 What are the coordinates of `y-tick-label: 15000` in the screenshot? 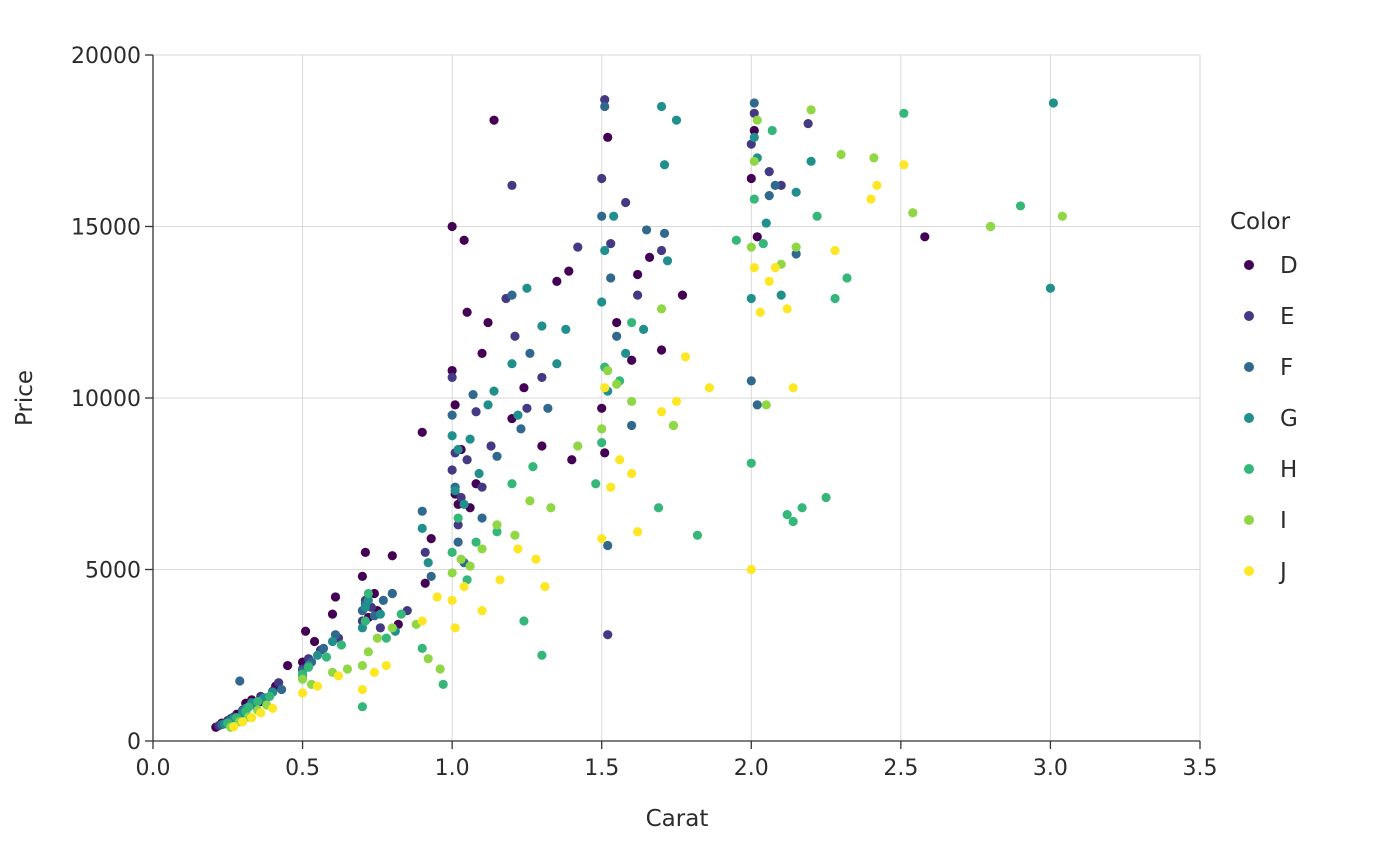 It's located at (106, 228).